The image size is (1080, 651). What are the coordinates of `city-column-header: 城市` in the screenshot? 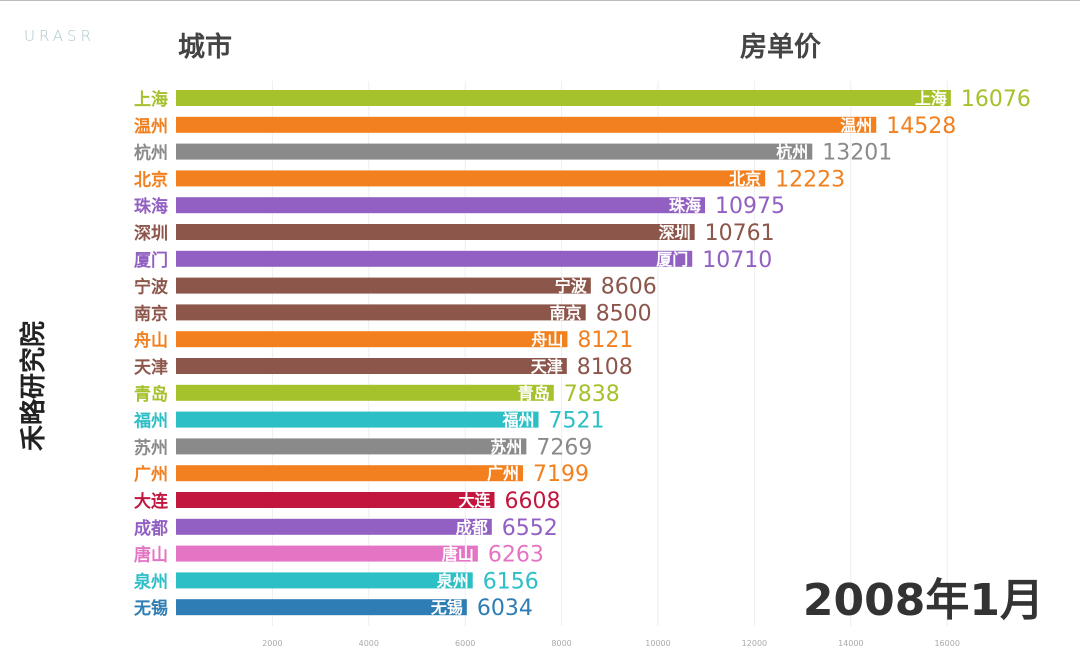 It's located at (205, 47).